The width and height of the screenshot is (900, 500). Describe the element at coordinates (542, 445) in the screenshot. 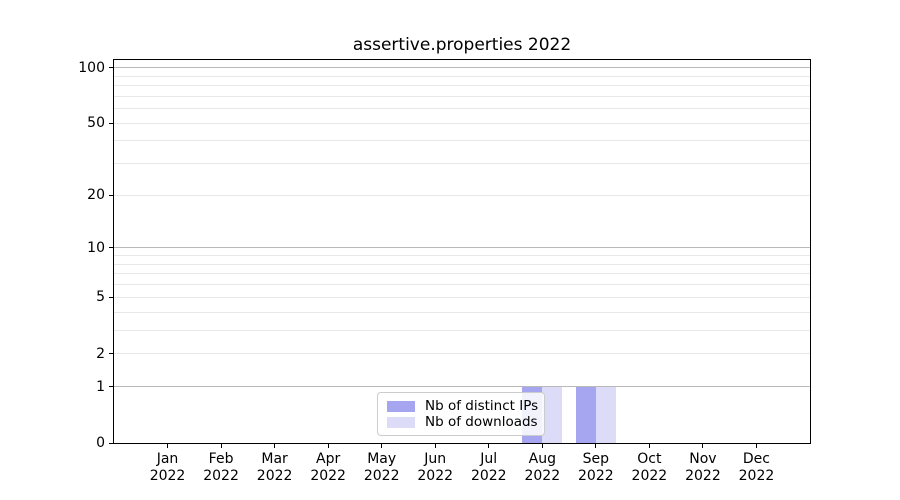

I see `x-tick-aug` at that location.